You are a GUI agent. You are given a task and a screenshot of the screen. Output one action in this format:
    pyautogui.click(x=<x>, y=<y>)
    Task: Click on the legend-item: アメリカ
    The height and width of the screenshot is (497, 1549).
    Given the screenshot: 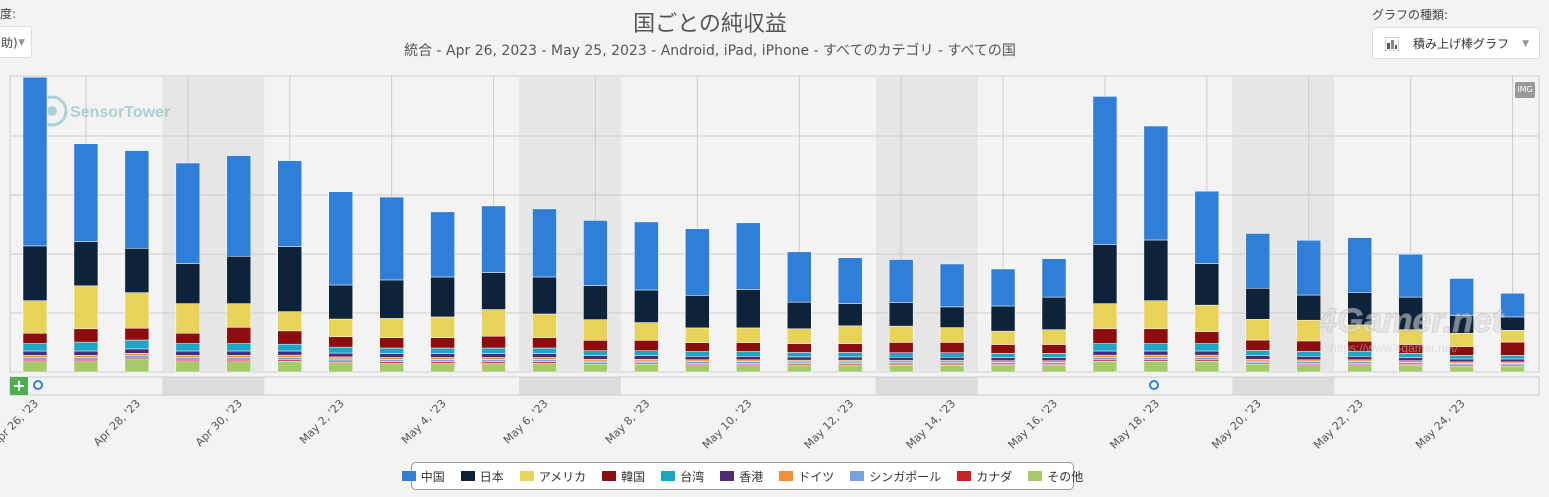 What is the action you would take?
    pyautogui.click(x=552, y=476)
    